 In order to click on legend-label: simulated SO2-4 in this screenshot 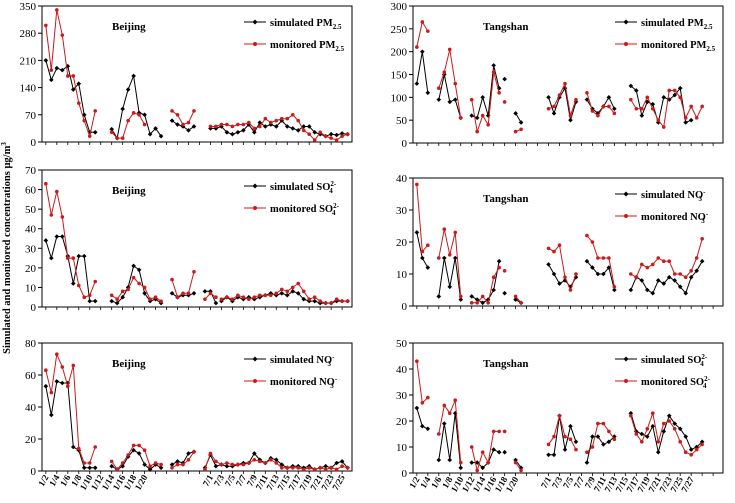, I will do `click(674, 360)`.